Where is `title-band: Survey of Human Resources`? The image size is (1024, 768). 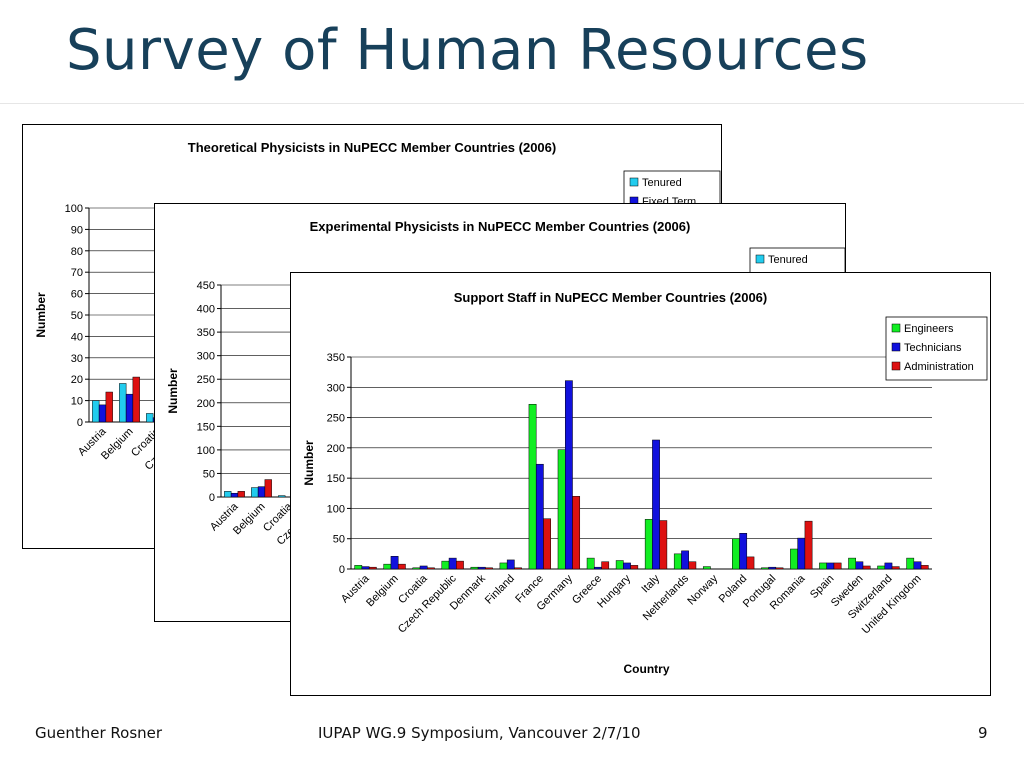
title-band: Survey of Human Resources is located at coordinates (512, 52).